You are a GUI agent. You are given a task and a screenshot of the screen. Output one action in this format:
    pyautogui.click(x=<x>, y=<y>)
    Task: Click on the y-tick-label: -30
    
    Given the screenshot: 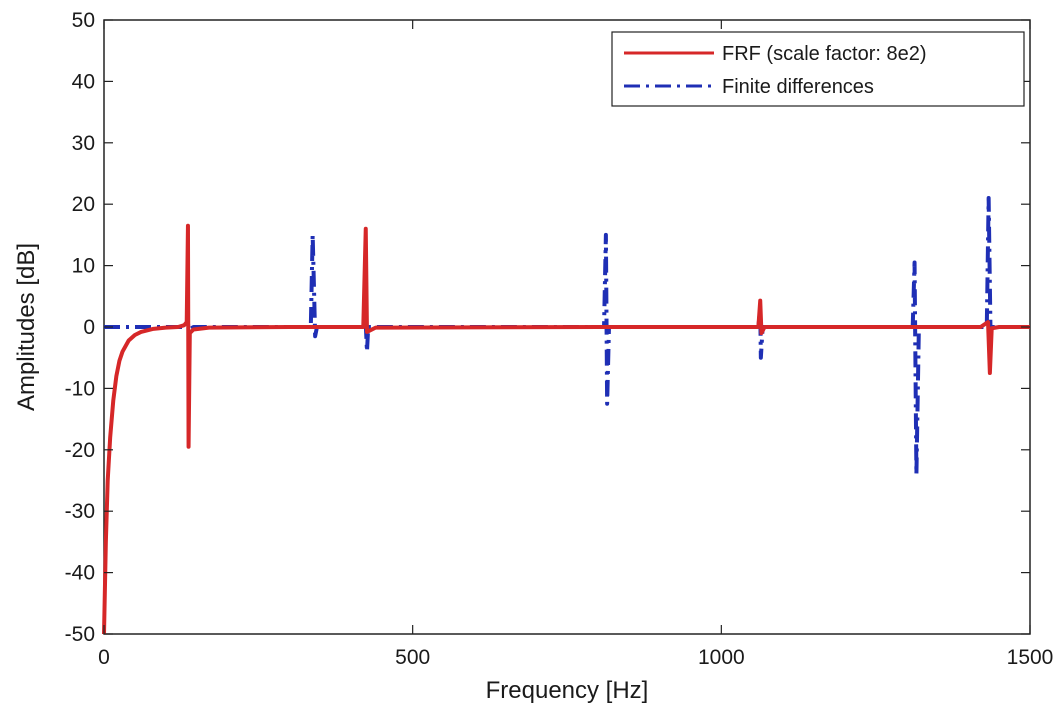 What is the action you would take?
    pyautogui.click(x=80, y=511)
    